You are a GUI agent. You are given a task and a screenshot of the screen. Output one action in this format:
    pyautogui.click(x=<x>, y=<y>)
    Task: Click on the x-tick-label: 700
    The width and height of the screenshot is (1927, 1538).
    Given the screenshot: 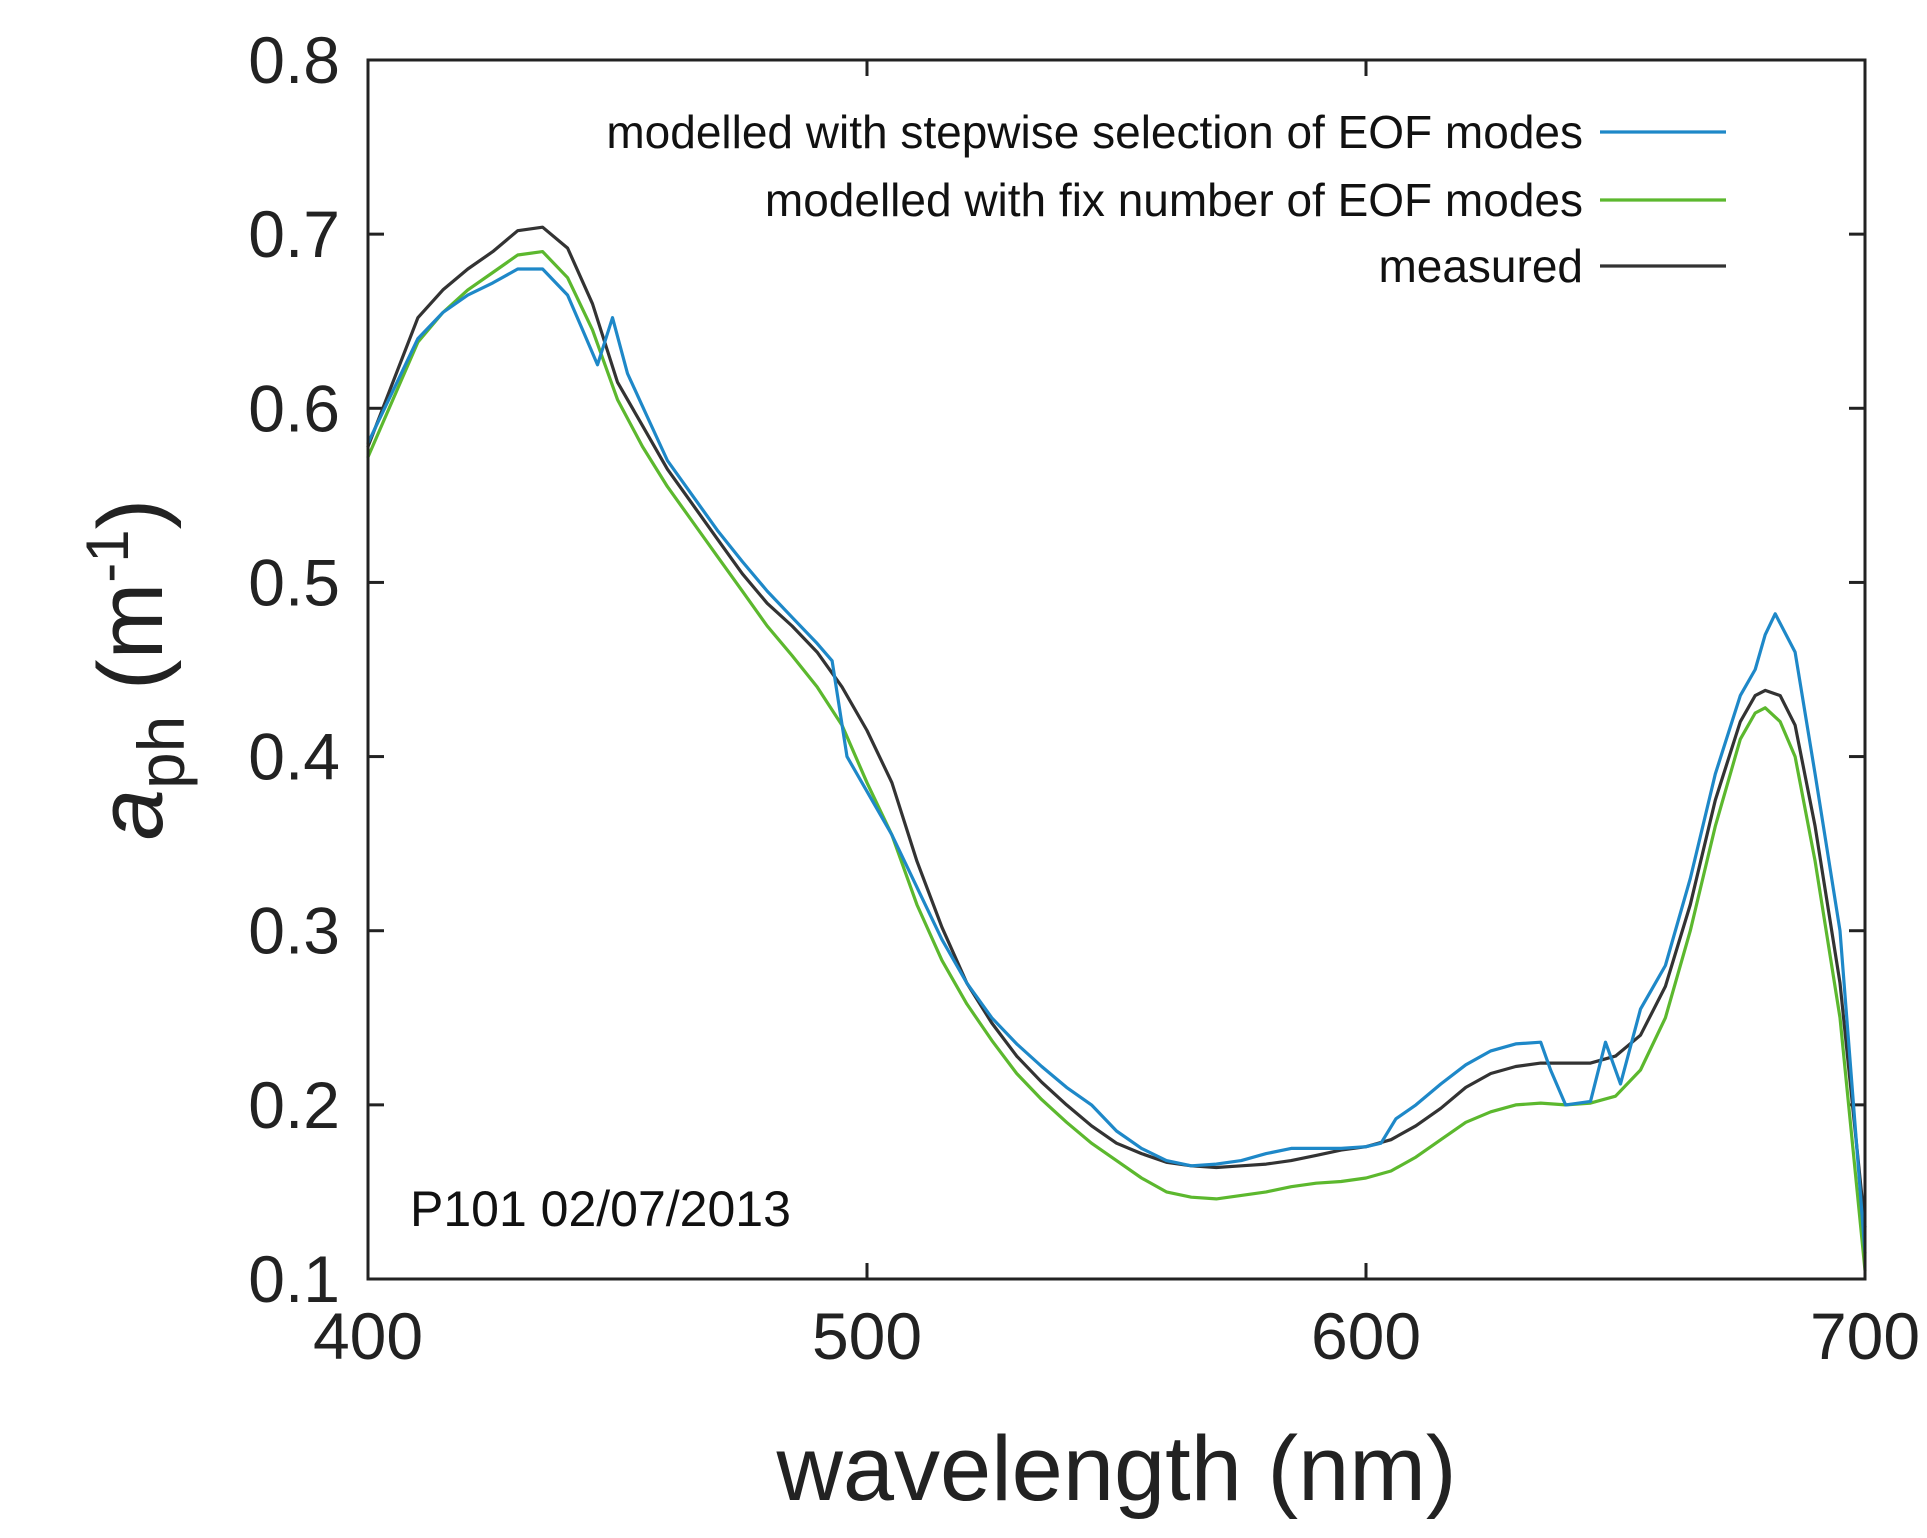 What is the action you would take?
    pyautogui.click(x=1865, y=1336)
    